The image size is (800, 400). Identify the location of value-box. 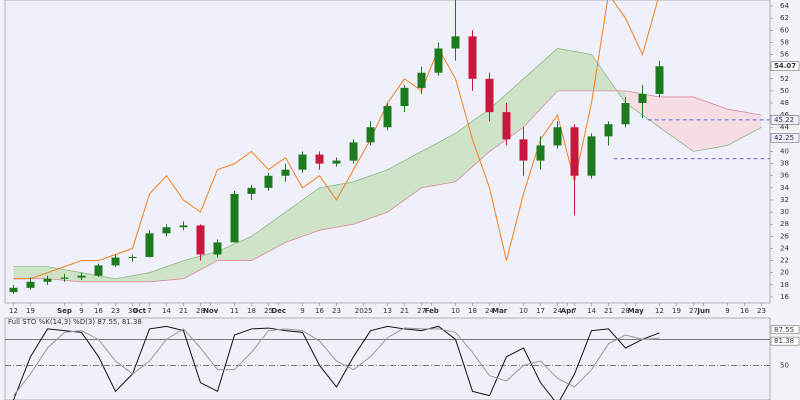
(785, 330).